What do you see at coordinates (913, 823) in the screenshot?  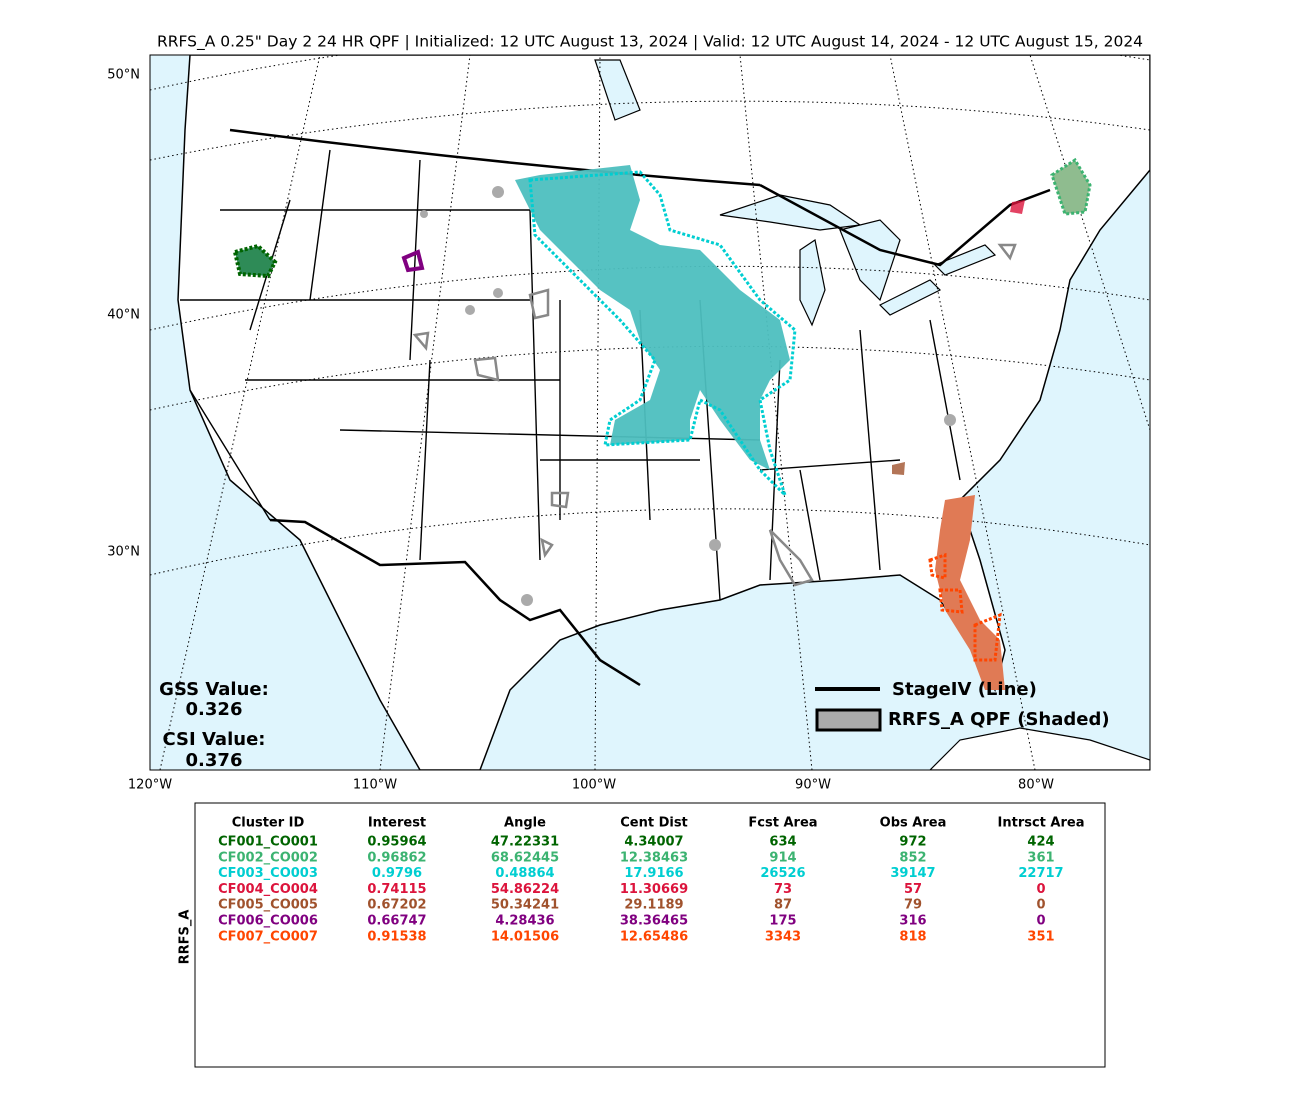 I see `column-header: Obs Area` at bounding box center [913, 823].